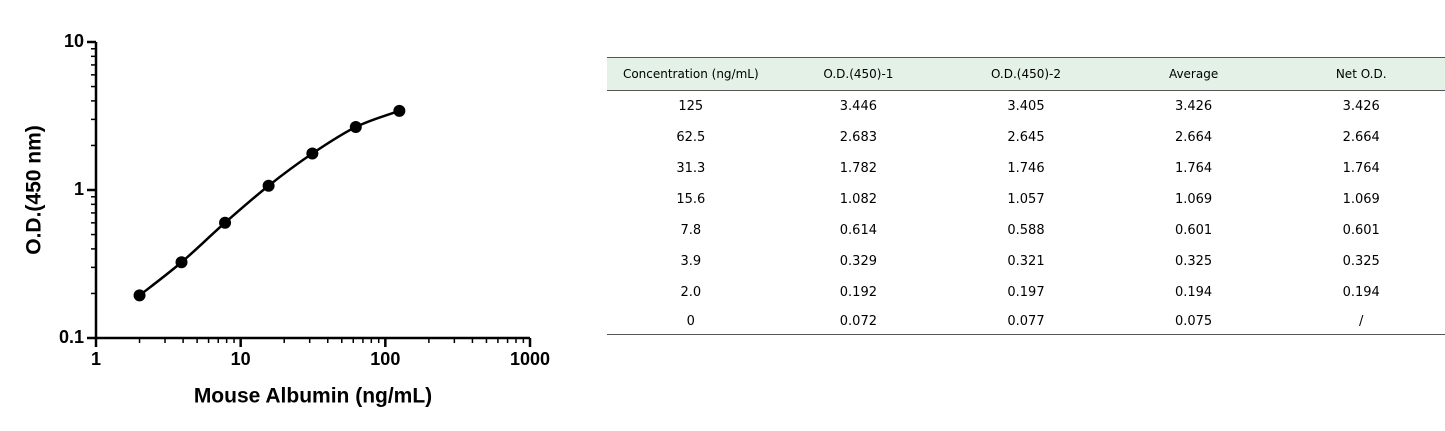 The image size is (1445, 431). Describe the element at coordinates (691, 292) in the screenshot. I see `table-cell: 2.0` at that location.